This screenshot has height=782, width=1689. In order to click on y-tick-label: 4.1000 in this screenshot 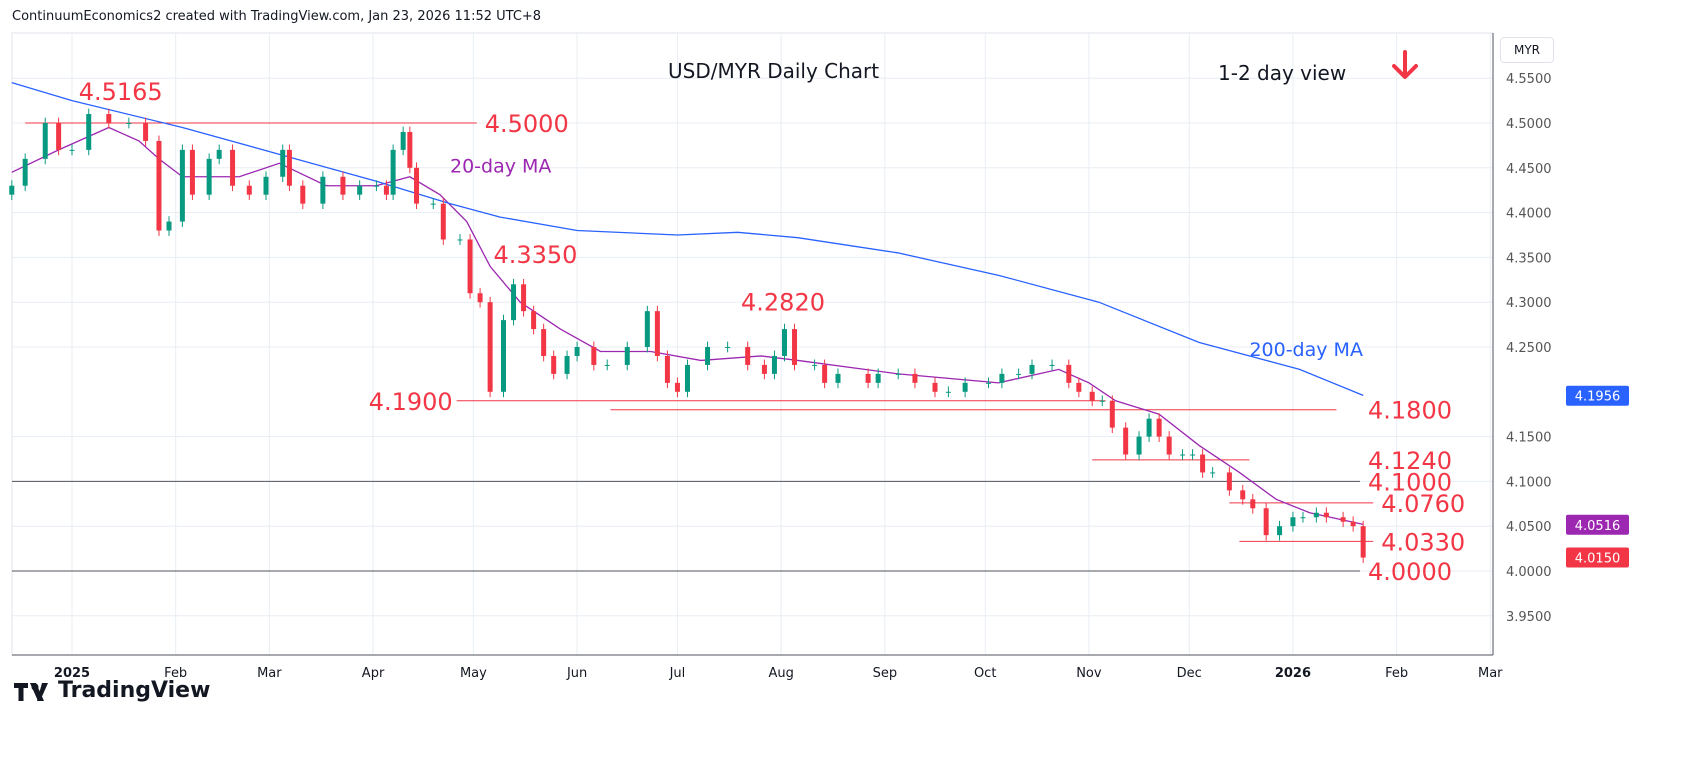, I will do `click(1529, 482)`.